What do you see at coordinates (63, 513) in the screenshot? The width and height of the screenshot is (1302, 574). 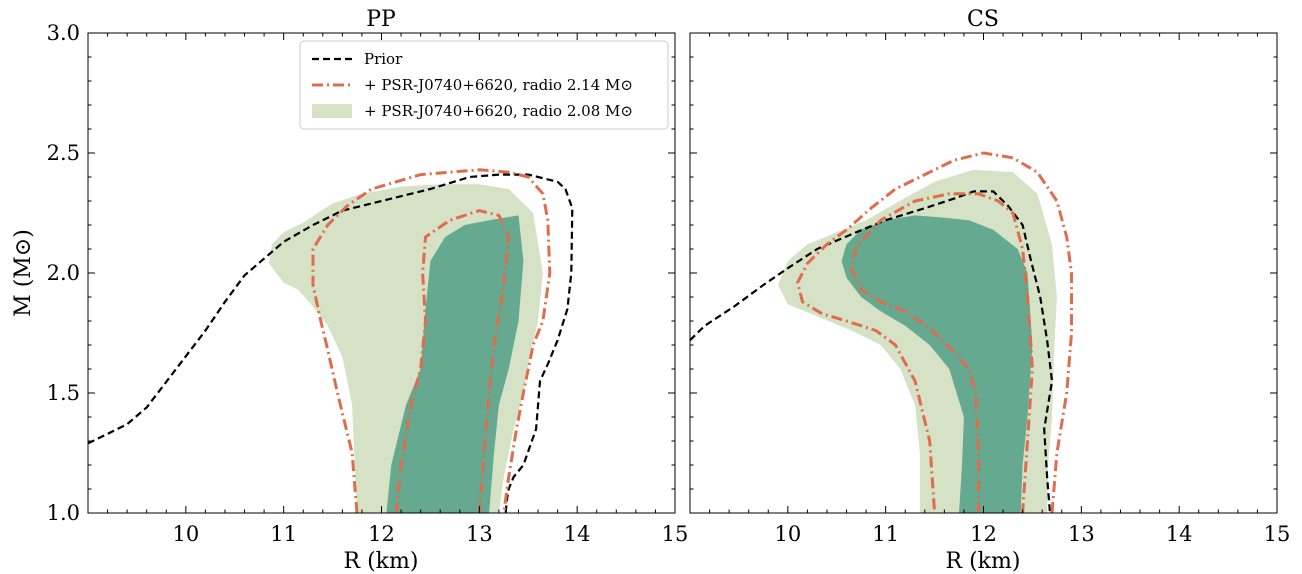 I see `y-tick-label: 1.0` at bounding box center [63, 513].